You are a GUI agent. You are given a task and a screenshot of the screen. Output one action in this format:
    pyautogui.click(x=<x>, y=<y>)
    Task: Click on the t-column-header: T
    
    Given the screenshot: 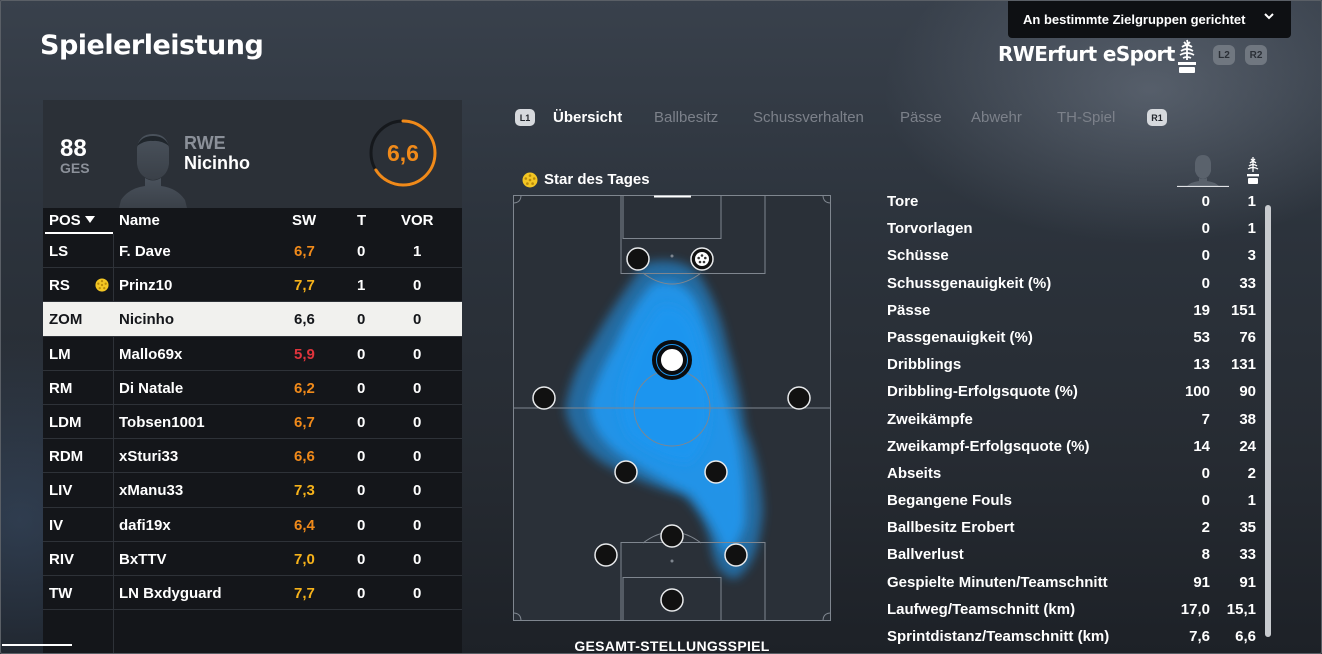 What is the action you would take?
    pyautogui.click(x=362, y=220)
    